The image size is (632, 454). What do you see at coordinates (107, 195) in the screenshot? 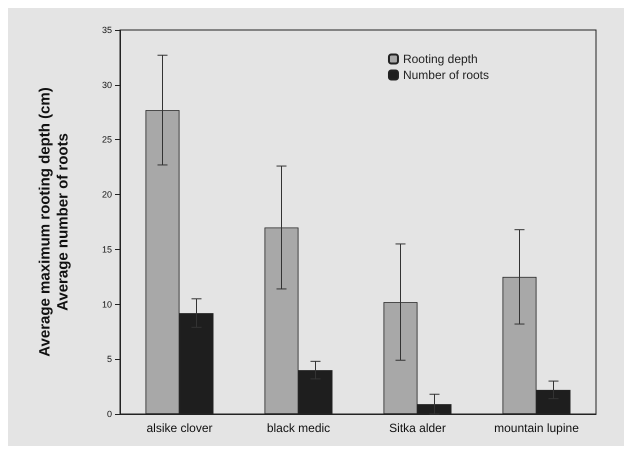
I see `y-tick-label: 20` at bounding box center [107, 195].